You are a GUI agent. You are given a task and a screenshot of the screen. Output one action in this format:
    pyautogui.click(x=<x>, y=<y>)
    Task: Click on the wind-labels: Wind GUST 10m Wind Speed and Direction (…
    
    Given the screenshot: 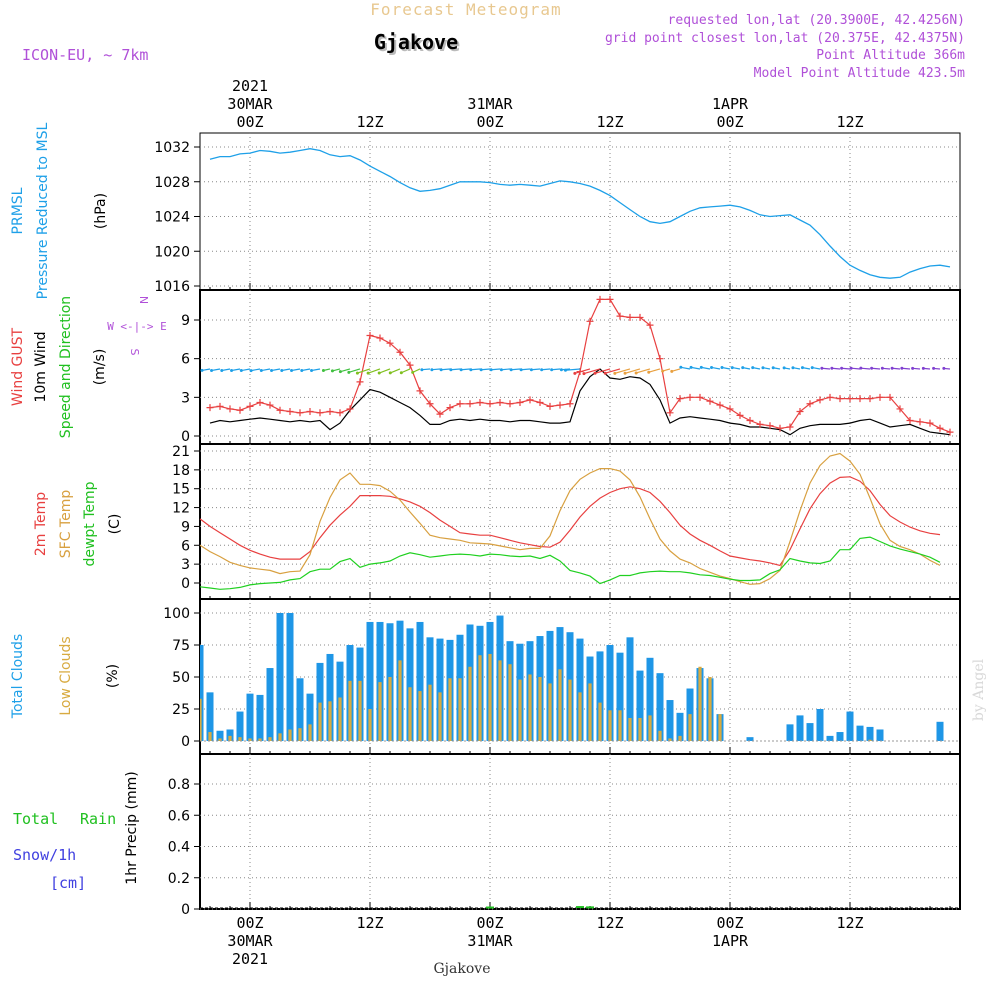 What is the action you would take?
    pyautogui.click(x=88, y=367)
    